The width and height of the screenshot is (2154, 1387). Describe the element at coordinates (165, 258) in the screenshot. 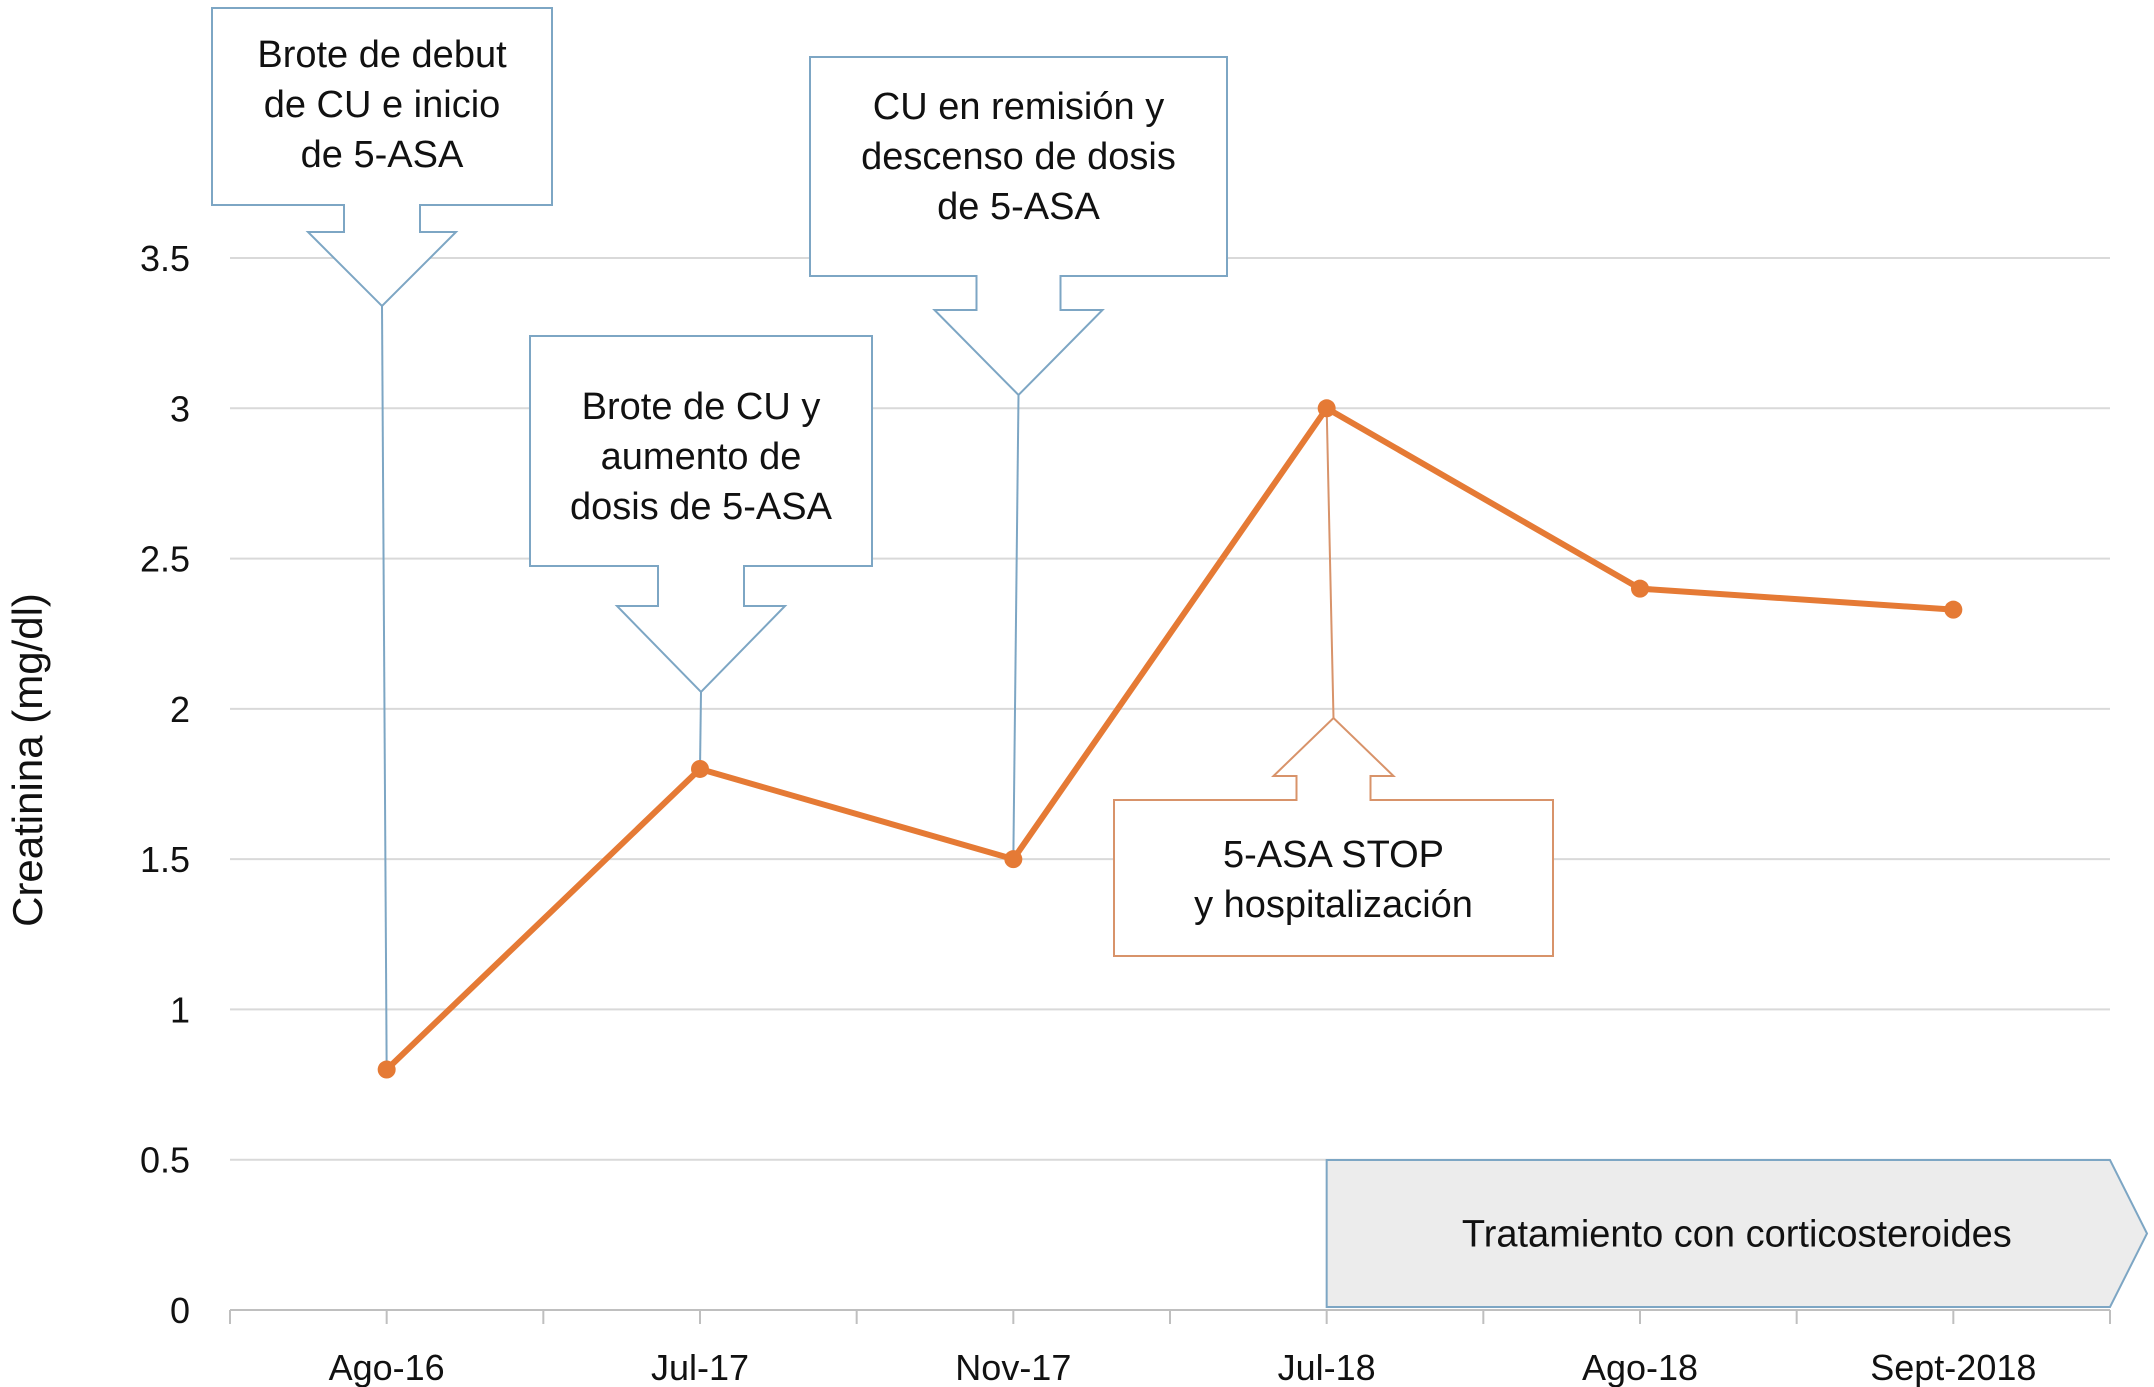

I see `y-tick-label: 3.5` at that location.